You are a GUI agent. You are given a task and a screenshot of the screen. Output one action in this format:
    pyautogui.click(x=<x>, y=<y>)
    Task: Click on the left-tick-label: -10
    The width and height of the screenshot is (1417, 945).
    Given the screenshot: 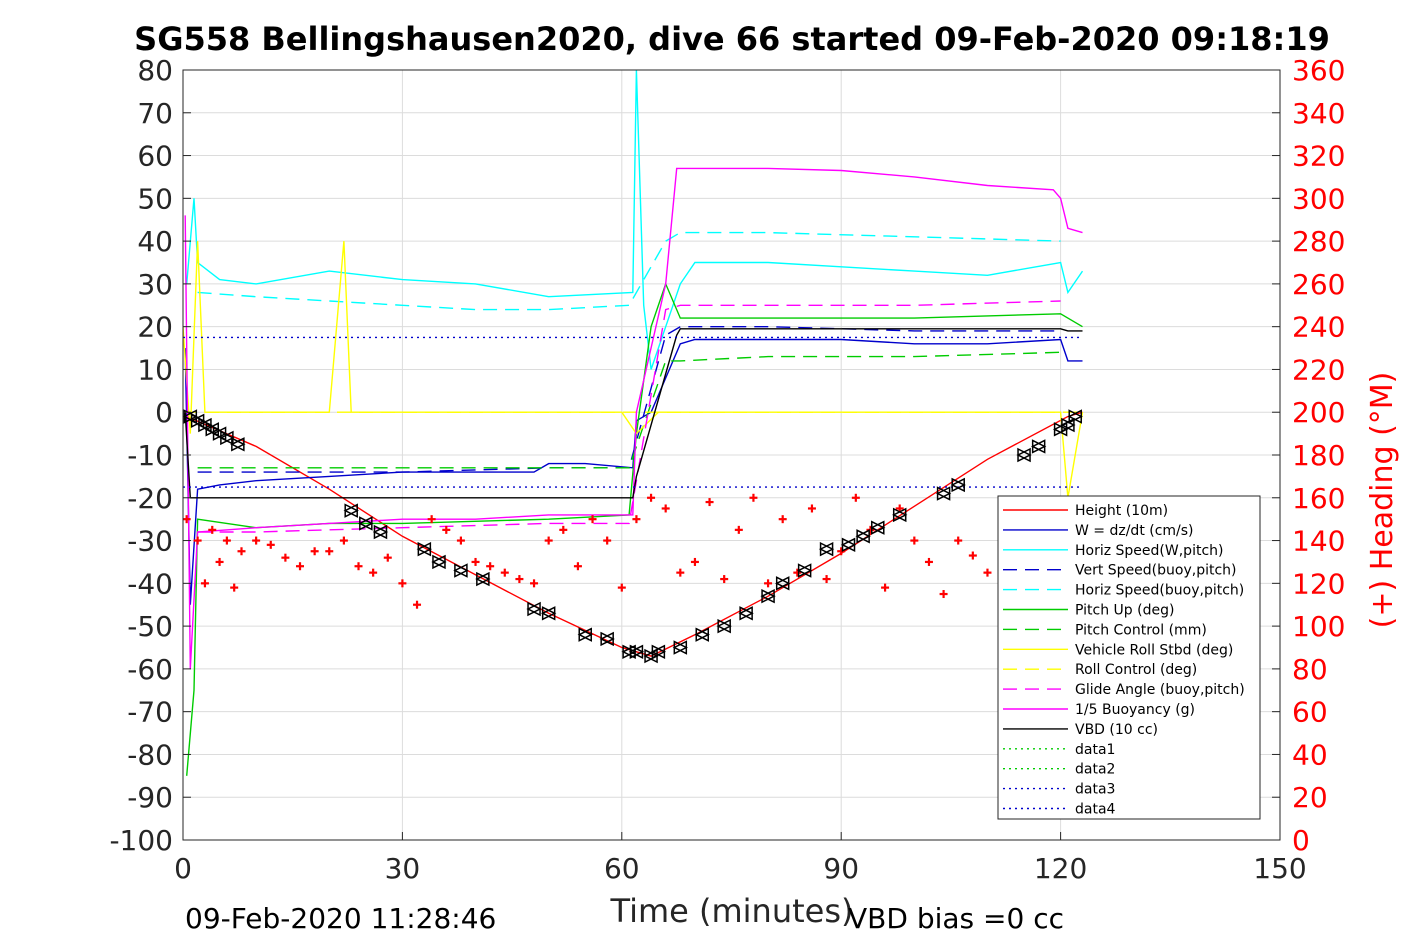 What is the action you would take?
    pyautogui.click(x=150, y=455)
    